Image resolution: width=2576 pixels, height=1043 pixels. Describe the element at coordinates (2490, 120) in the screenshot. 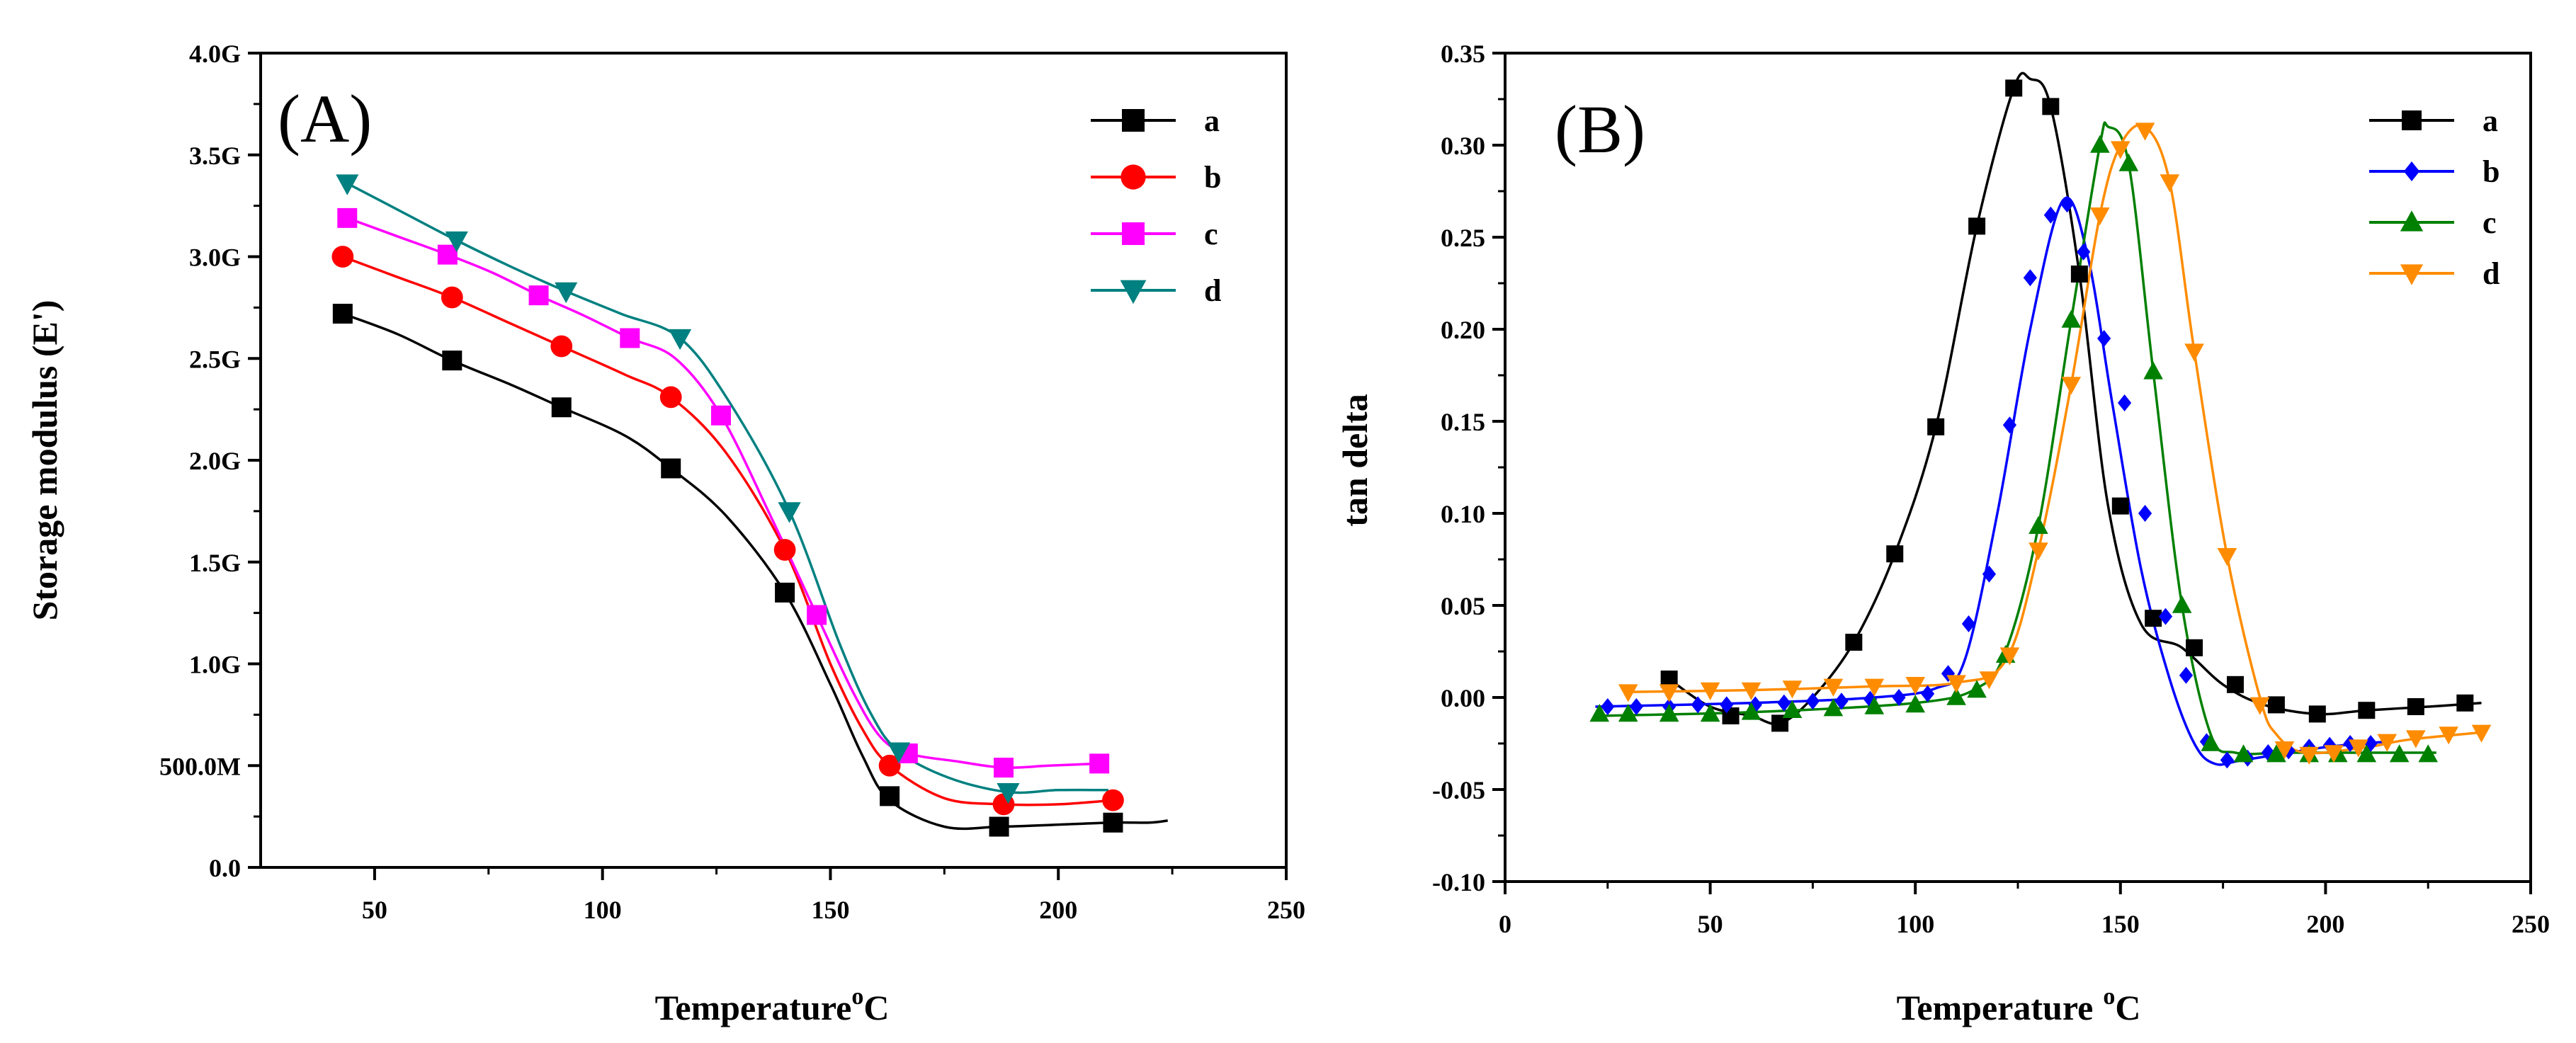

I see `legend-label-b-a: a` at that location.